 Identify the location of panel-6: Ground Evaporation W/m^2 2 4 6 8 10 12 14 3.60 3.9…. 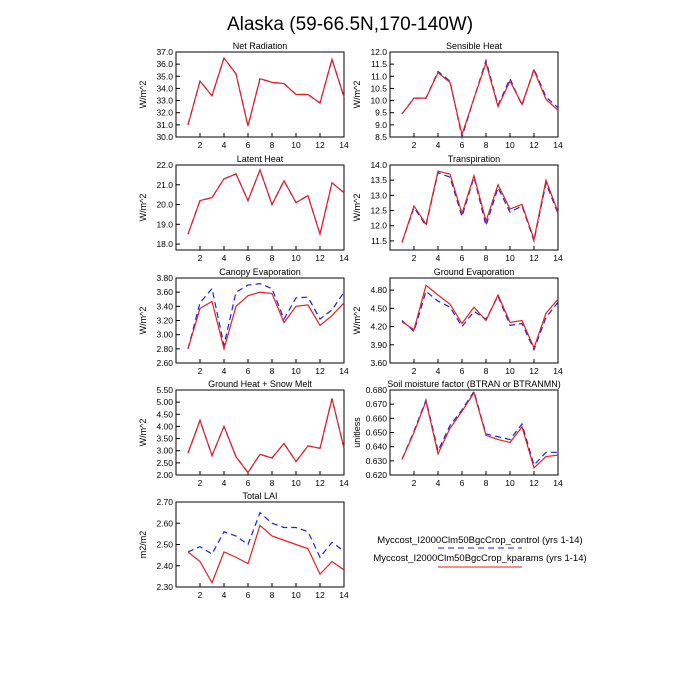
(457, 321).